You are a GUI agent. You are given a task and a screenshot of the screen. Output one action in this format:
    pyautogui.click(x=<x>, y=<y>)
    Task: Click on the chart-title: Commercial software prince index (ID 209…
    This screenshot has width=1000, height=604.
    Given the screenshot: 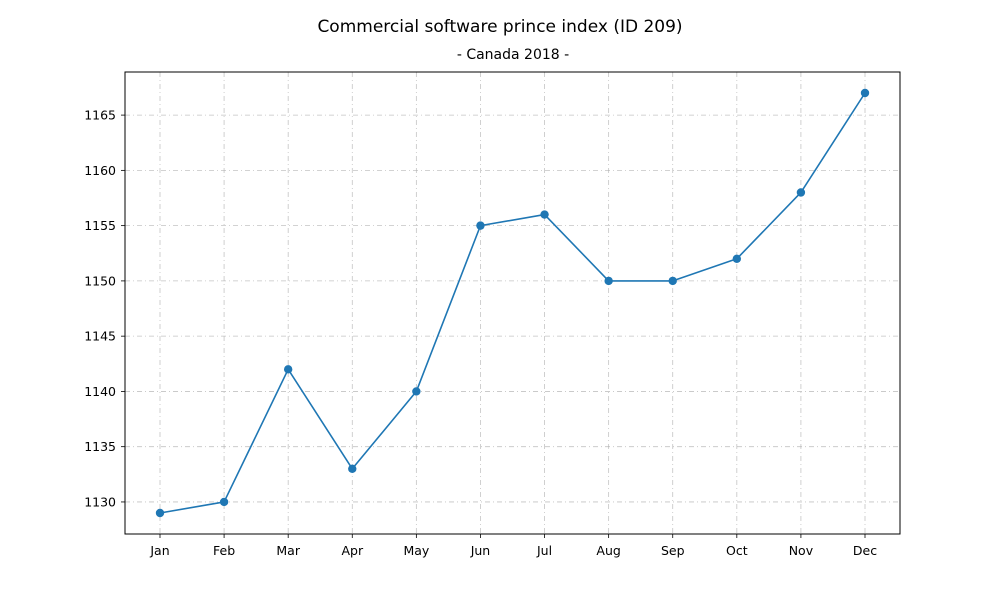 What is the action you would take?
    pyautogui.click(x=499, y=27)
    